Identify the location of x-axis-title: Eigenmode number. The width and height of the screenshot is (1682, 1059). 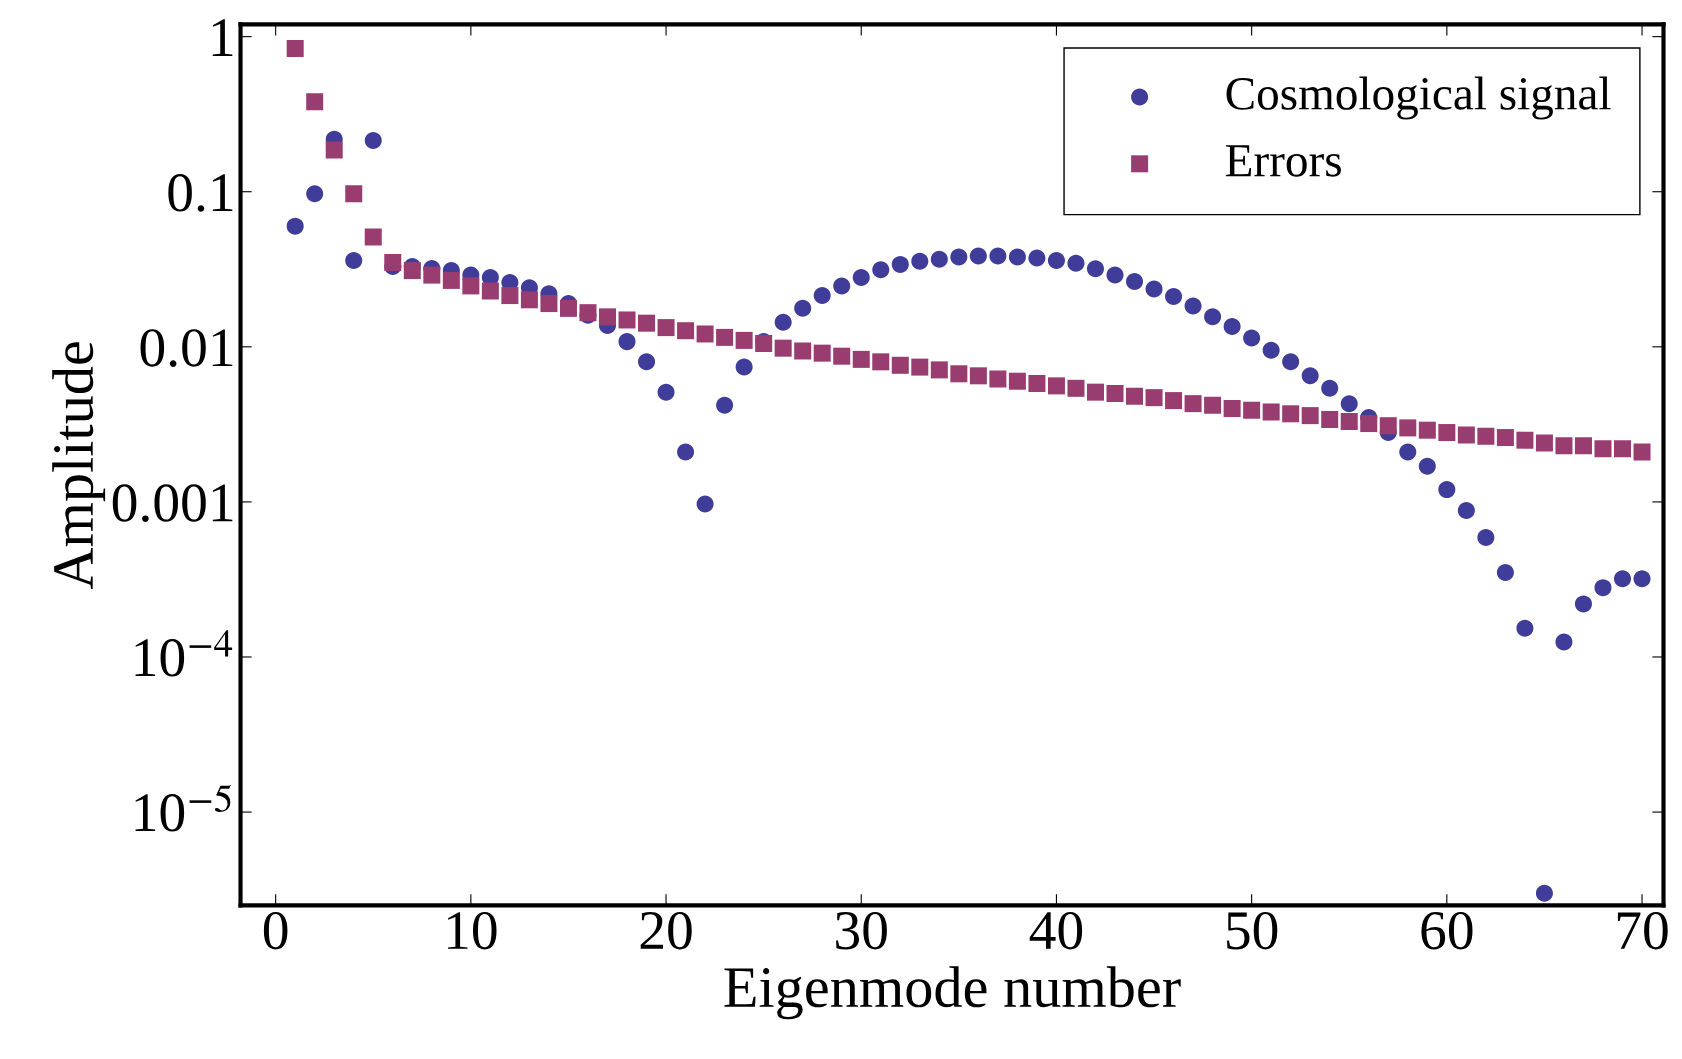
(952, 993).